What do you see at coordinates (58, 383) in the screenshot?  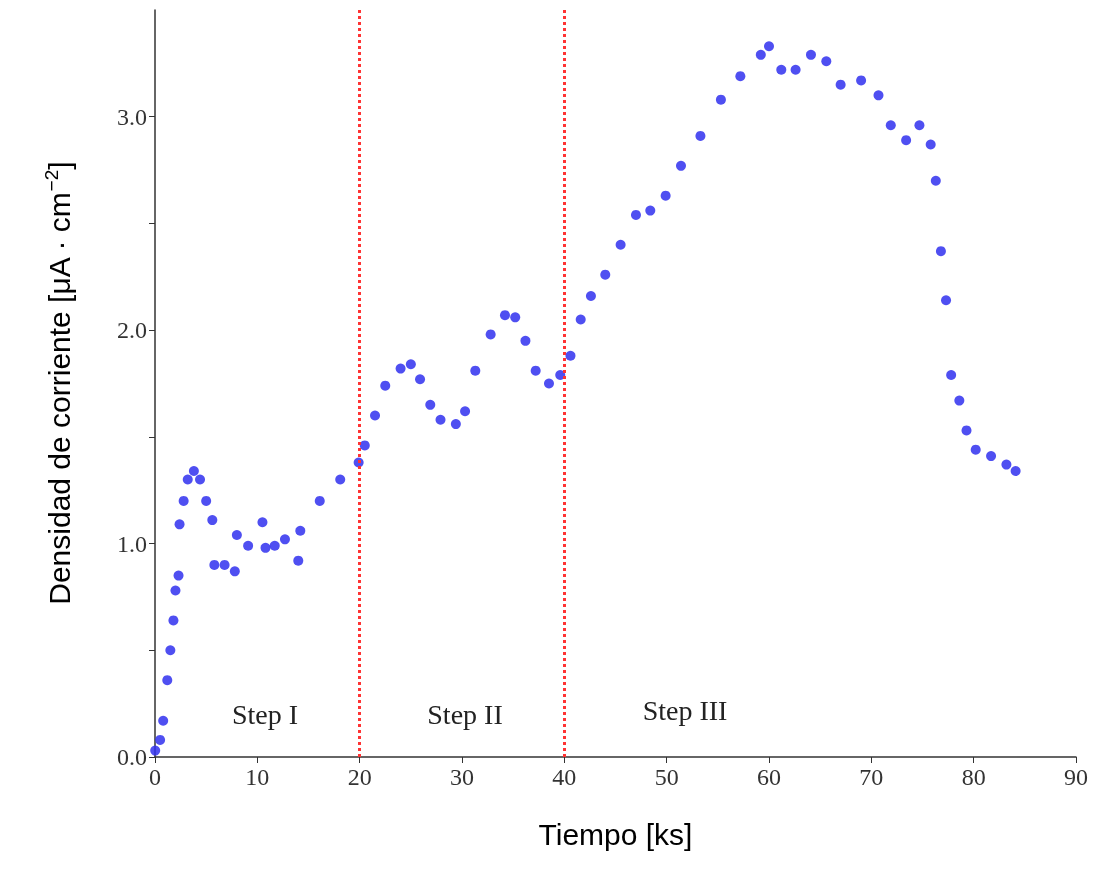 I see `y-axis-title: Densidad de corriente [μA · cm−2]` at bounding box center [58, 383].